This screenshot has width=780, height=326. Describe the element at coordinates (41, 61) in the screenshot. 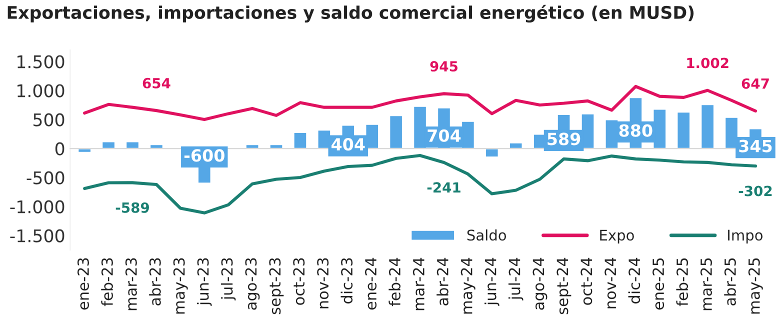

I see `y-tick-label: 1.500` at that location.